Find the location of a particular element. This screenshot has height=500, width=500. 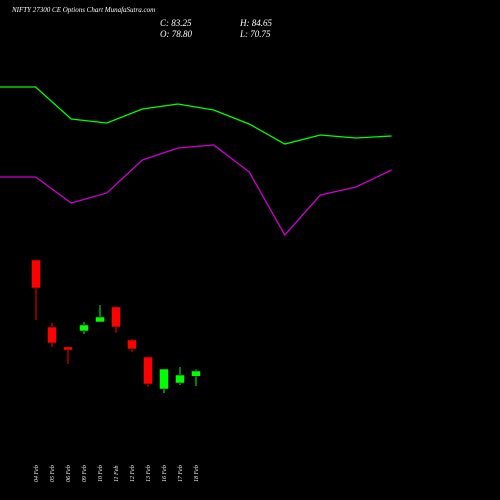

low-label: L: 70.75 is located at coordinates (255, 34).